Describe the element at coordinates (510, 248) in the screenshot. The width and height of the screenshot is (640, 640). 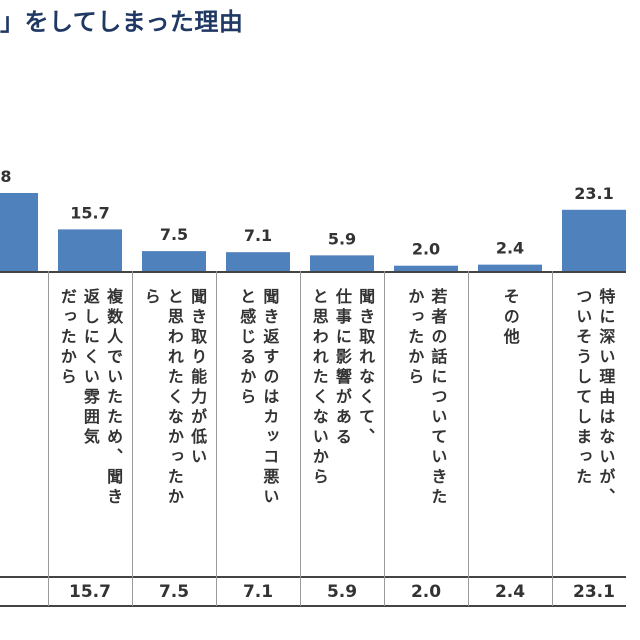
I see `data-label: 2.4` at that location.